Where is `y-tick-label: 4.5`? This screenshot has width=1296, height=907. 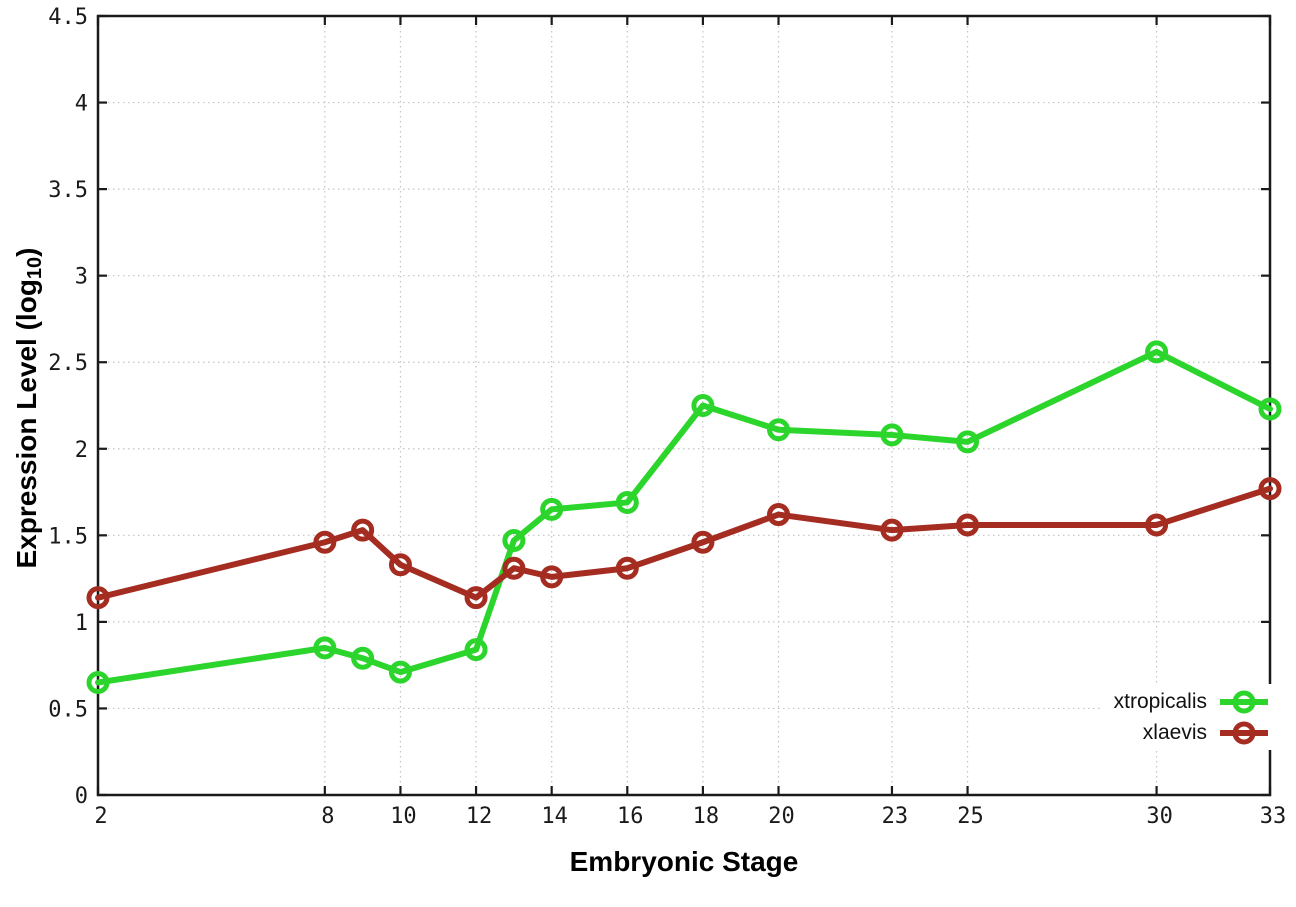 y-tick-label: 4.5 is located at coordinates (68, 17).